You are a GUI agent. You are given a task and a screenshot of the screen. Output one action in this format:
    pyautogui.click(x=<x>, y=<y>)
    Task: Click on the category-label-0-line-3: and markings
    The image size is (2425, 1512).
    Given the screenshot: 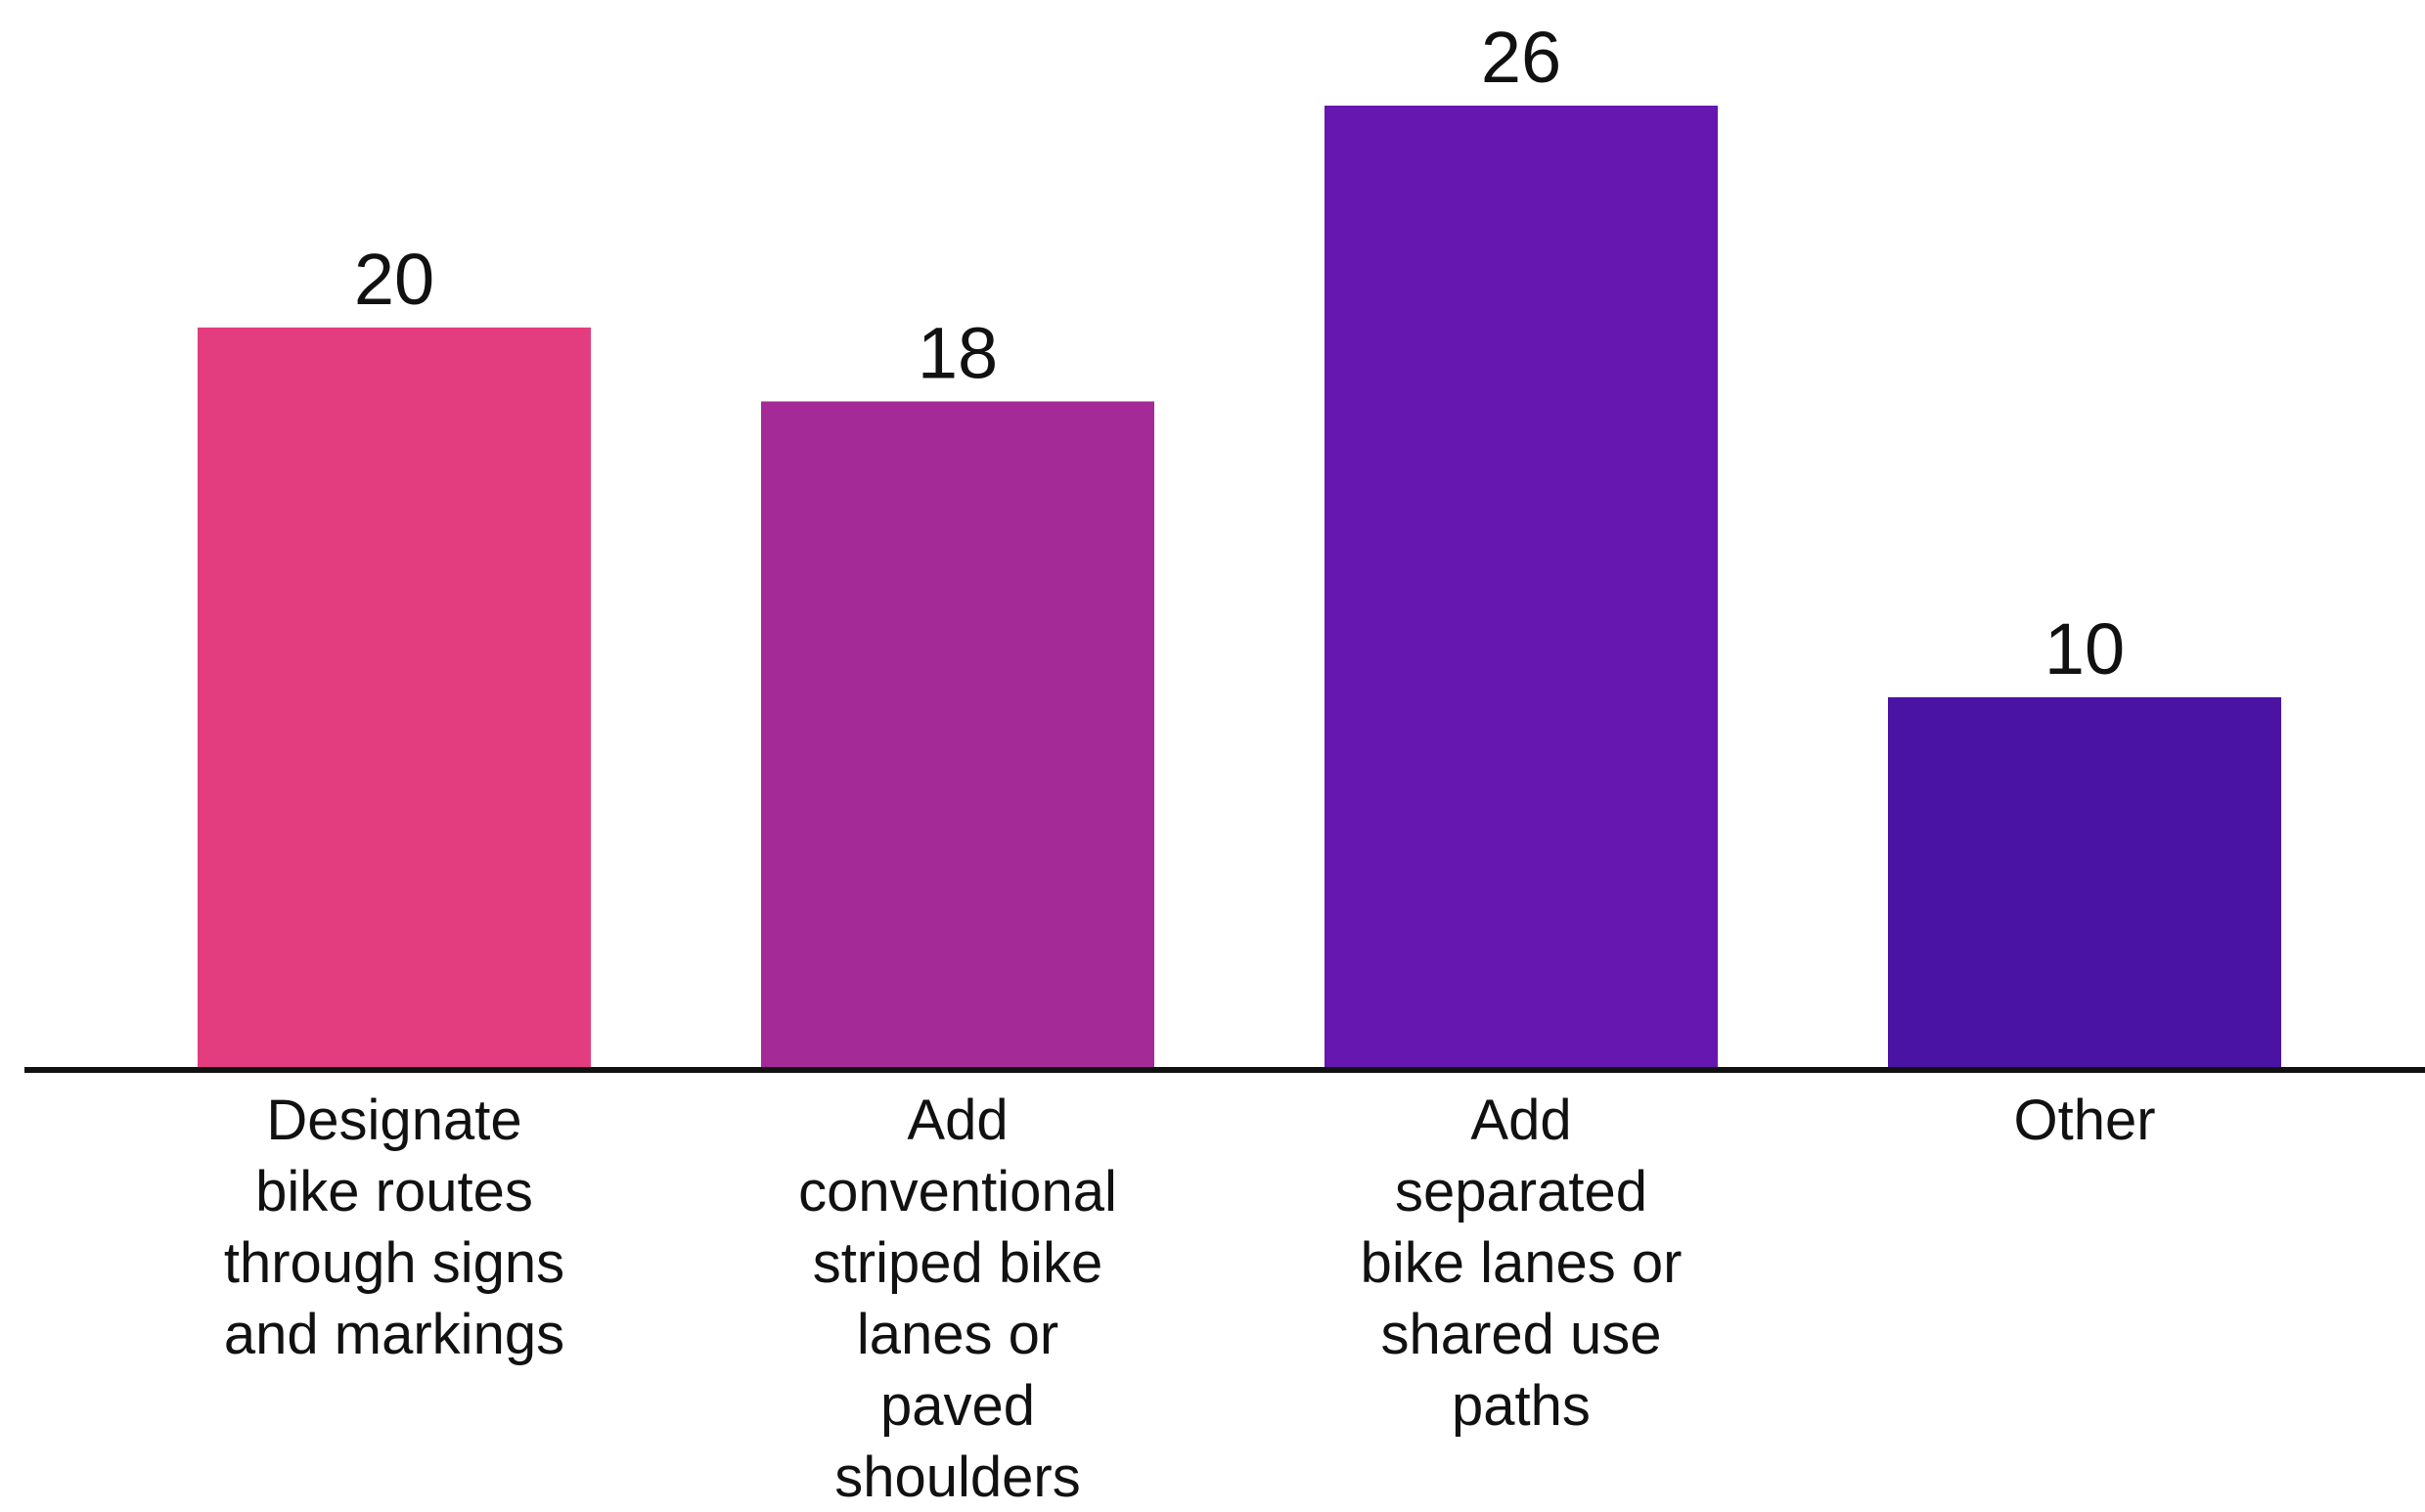 What is the action you would take?
    pyautogui.click(x=394, y=1335)
    